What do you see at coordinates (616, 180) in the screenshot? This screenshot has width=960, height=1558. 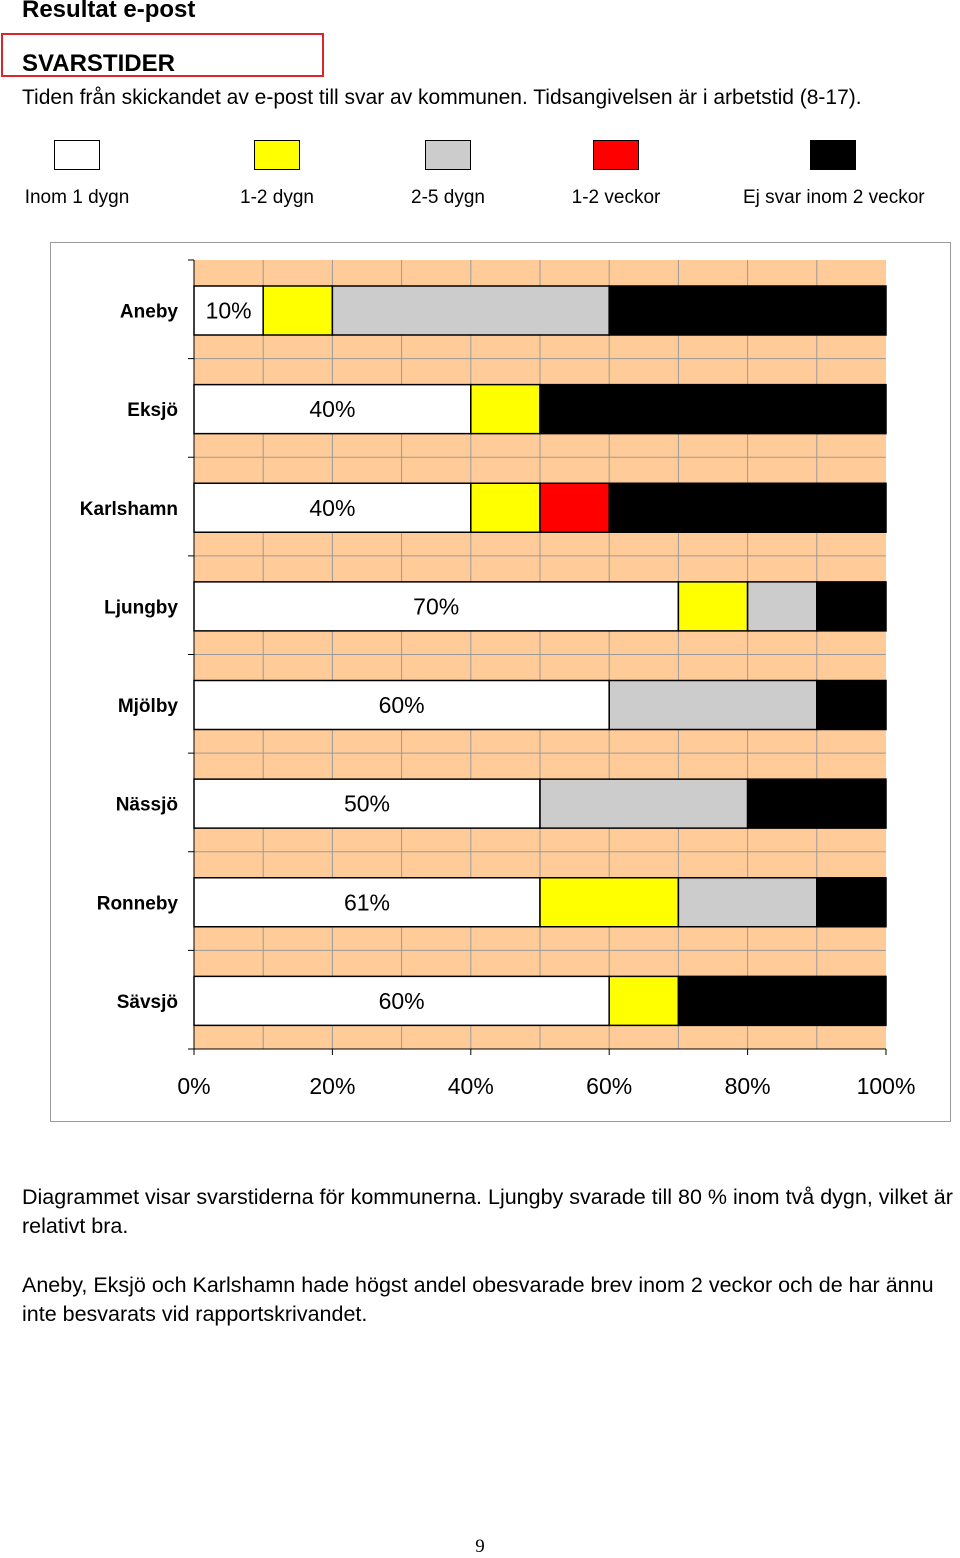 I see `legend-item-1-2-veckor: 1-2 veckor` at bounding box center [616, 180].